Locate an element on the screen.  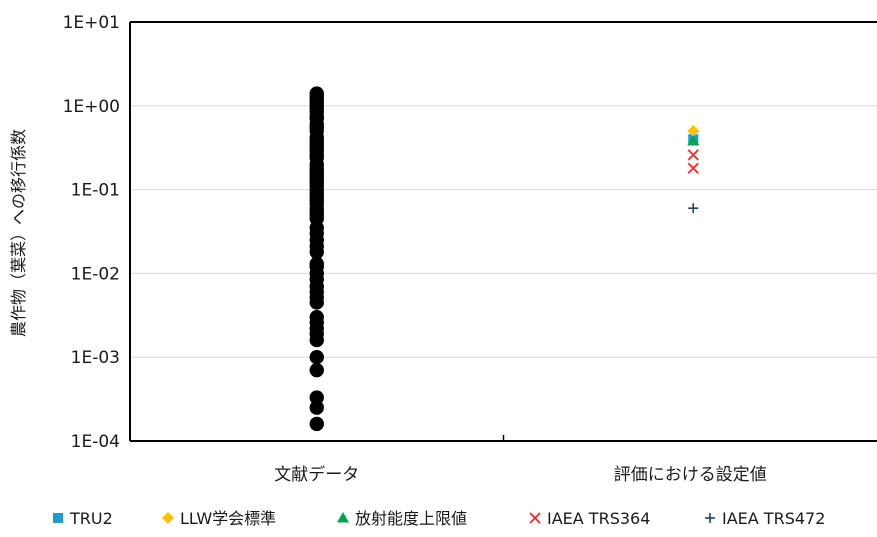
legend: TRU2 LLW学会標準 放射能度上限値 IAEA TRS364 IAEA TRS472 is located at coordinates (439, 518).